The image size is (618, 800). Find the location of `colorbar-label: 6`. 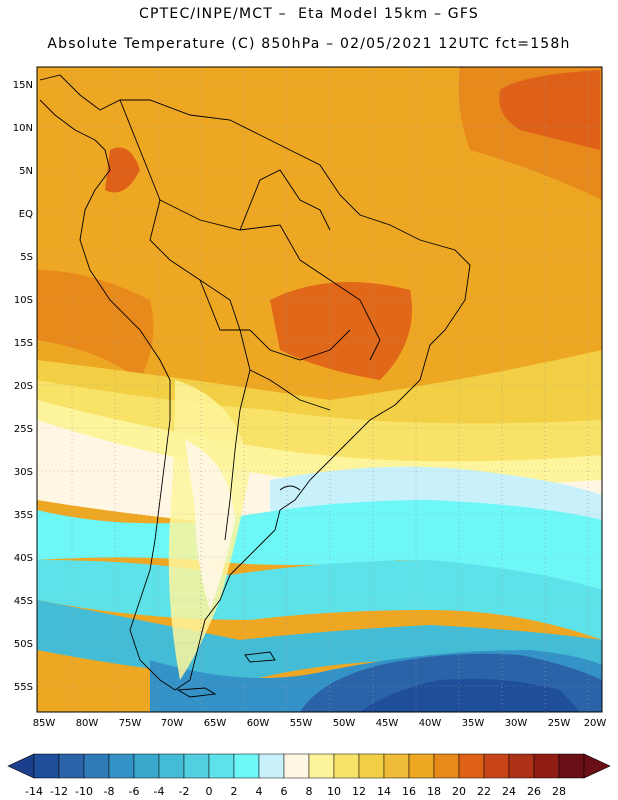

colorbar-label: 6 is located at coordinates (284, 791).